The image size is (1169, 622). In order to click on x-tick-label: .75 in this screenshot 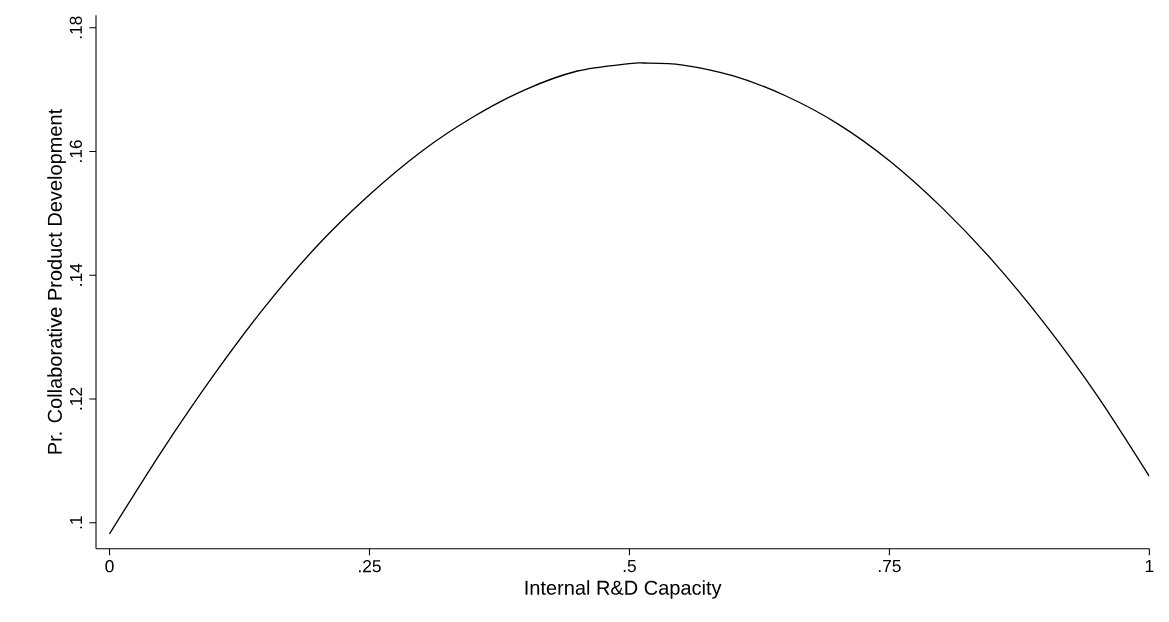, I will do `click(889, 566)`.